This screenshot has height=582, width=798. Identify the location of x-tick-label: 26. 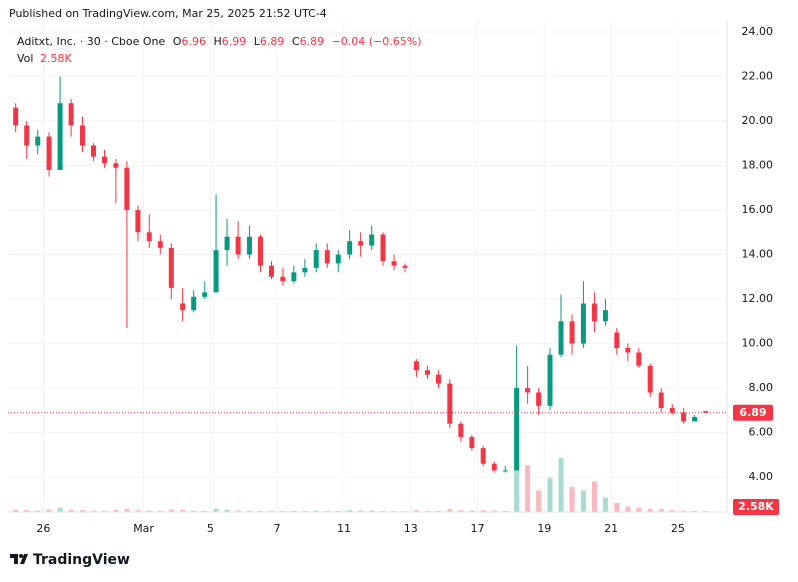
(43, 528).